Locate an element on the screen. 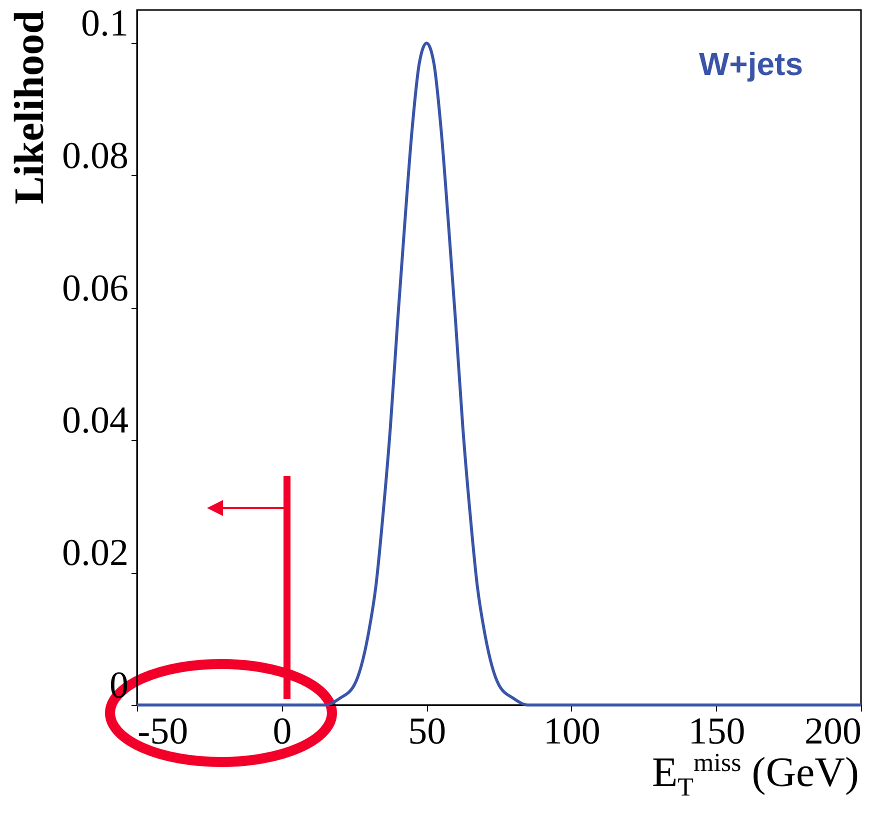 This screenshot has width=889, height=818. annotation: W+jets is located at coordinates (750, 64).